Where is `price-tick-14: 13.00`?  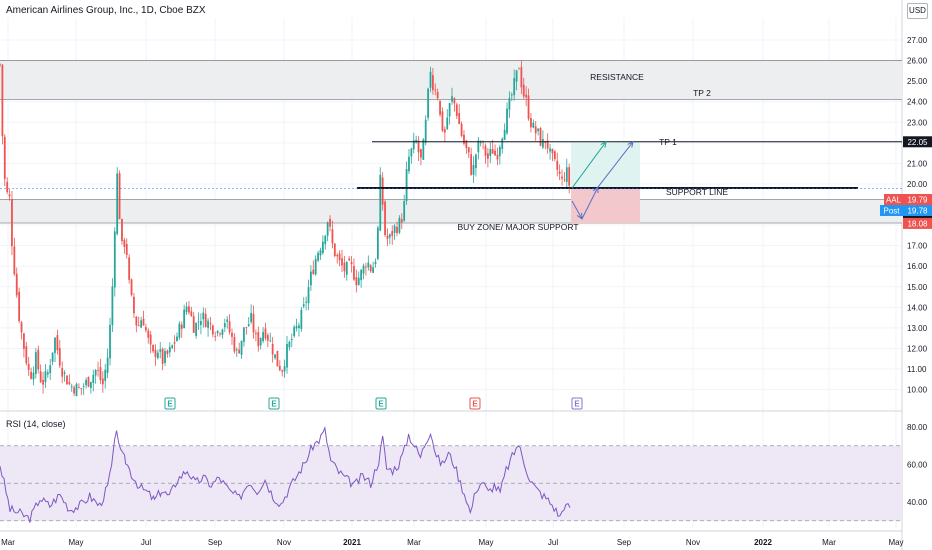 price-tick-14: 13.00 is located at coordinates (917, 328).